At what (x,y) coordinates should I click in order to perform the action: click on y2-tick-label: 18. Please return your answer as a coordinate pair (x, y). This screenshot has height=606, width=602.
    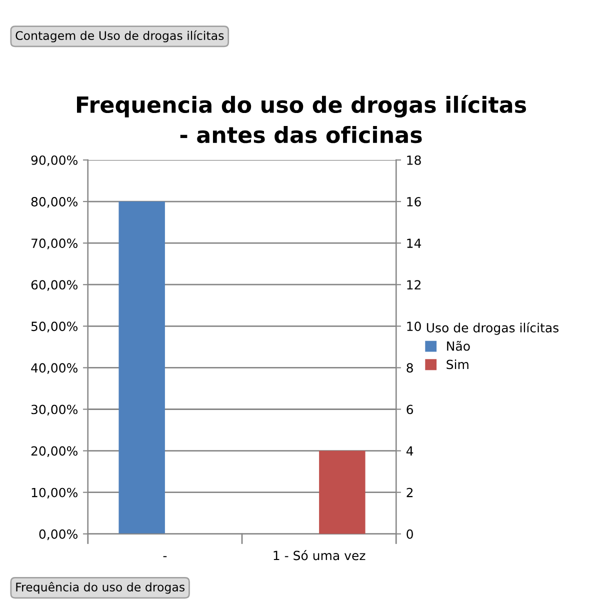
    Looking at the image, I should click on (414, 160).